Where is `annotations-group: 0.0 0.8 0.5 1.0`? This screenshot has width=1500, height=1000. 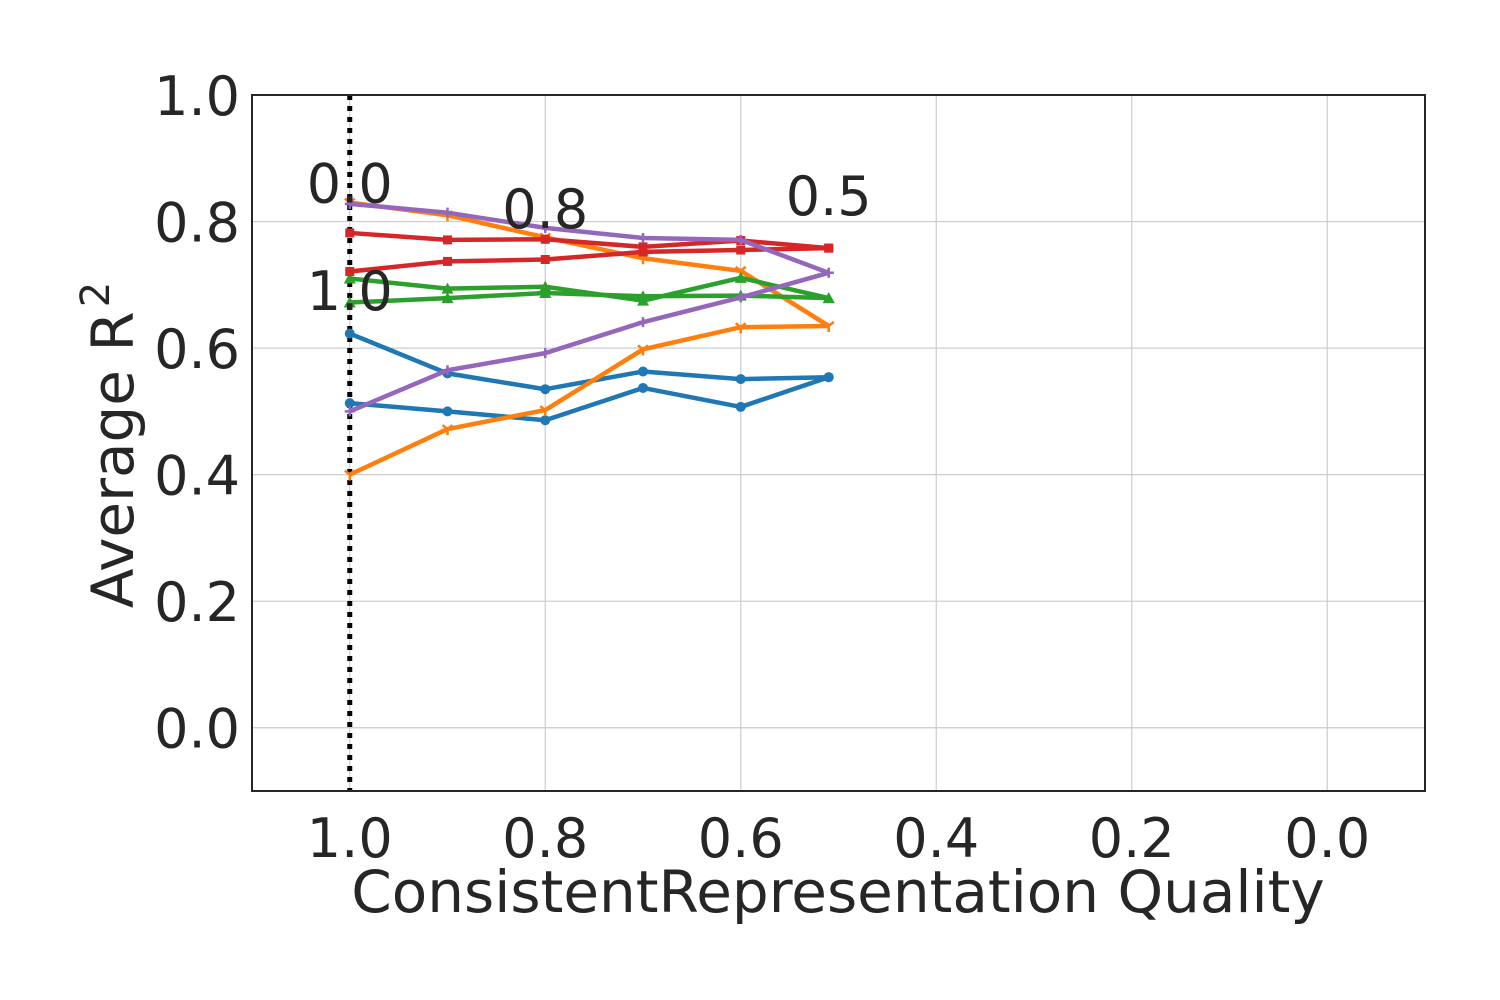
annotations-group: 0.0 0.8 0.5 1.0 is located at coordinates (589, 238).